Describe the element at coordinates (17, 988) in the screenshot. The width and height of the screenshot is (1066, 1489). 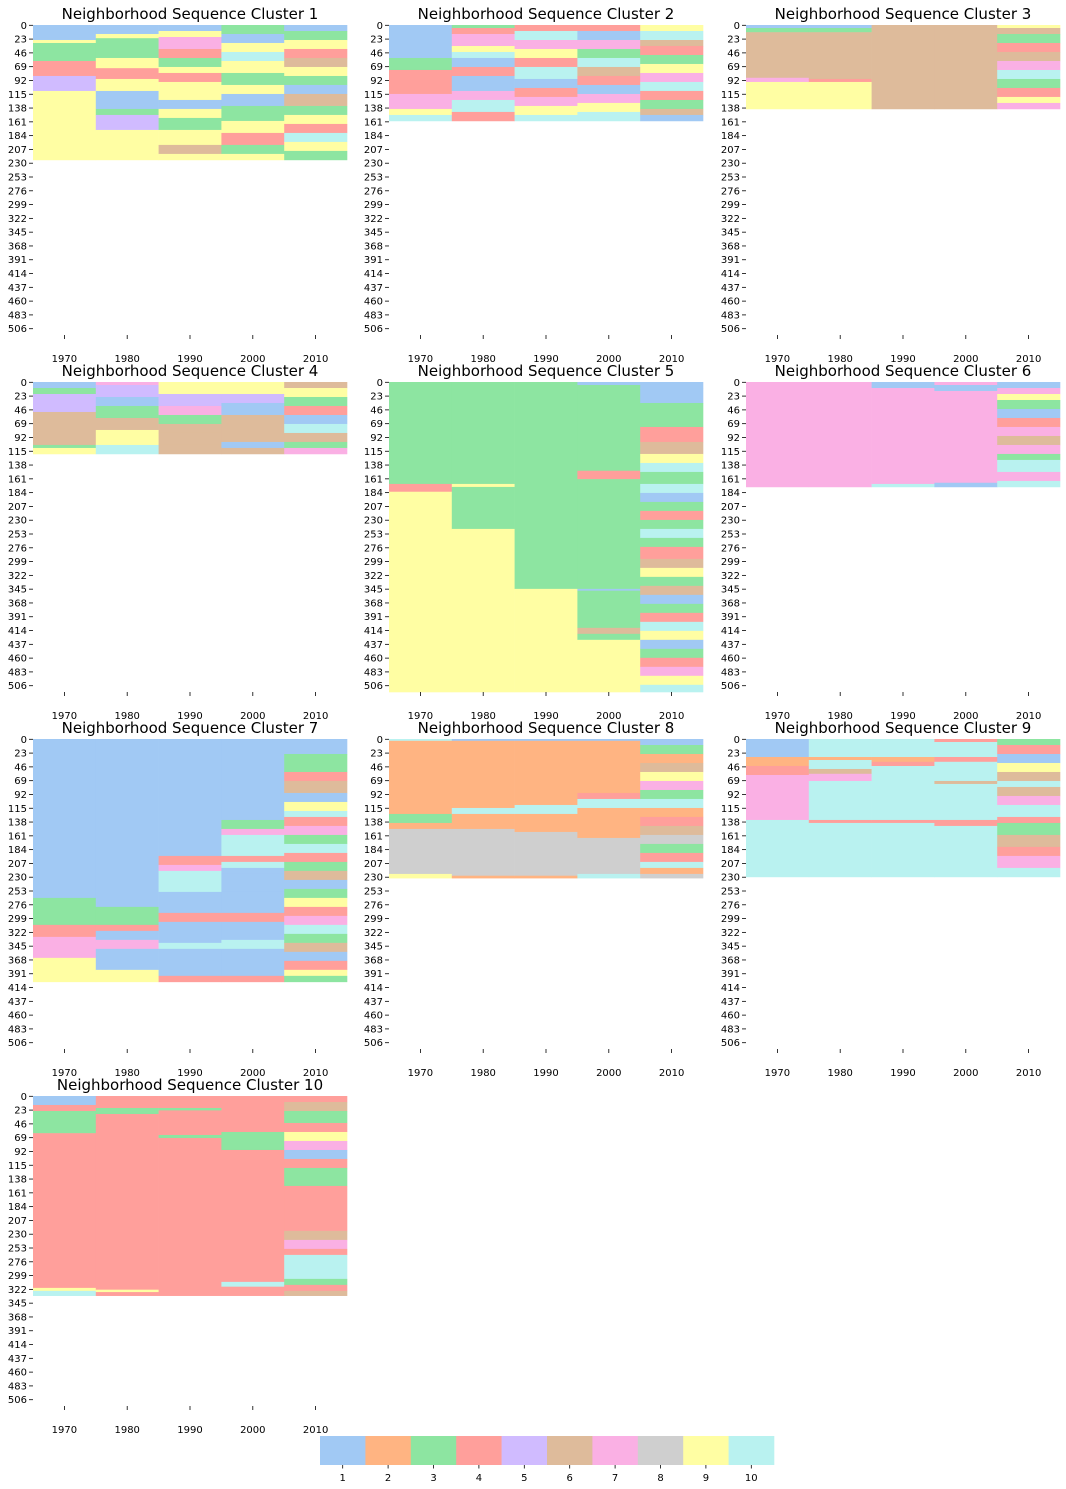
I see `y-tick-label: 414` at that location.